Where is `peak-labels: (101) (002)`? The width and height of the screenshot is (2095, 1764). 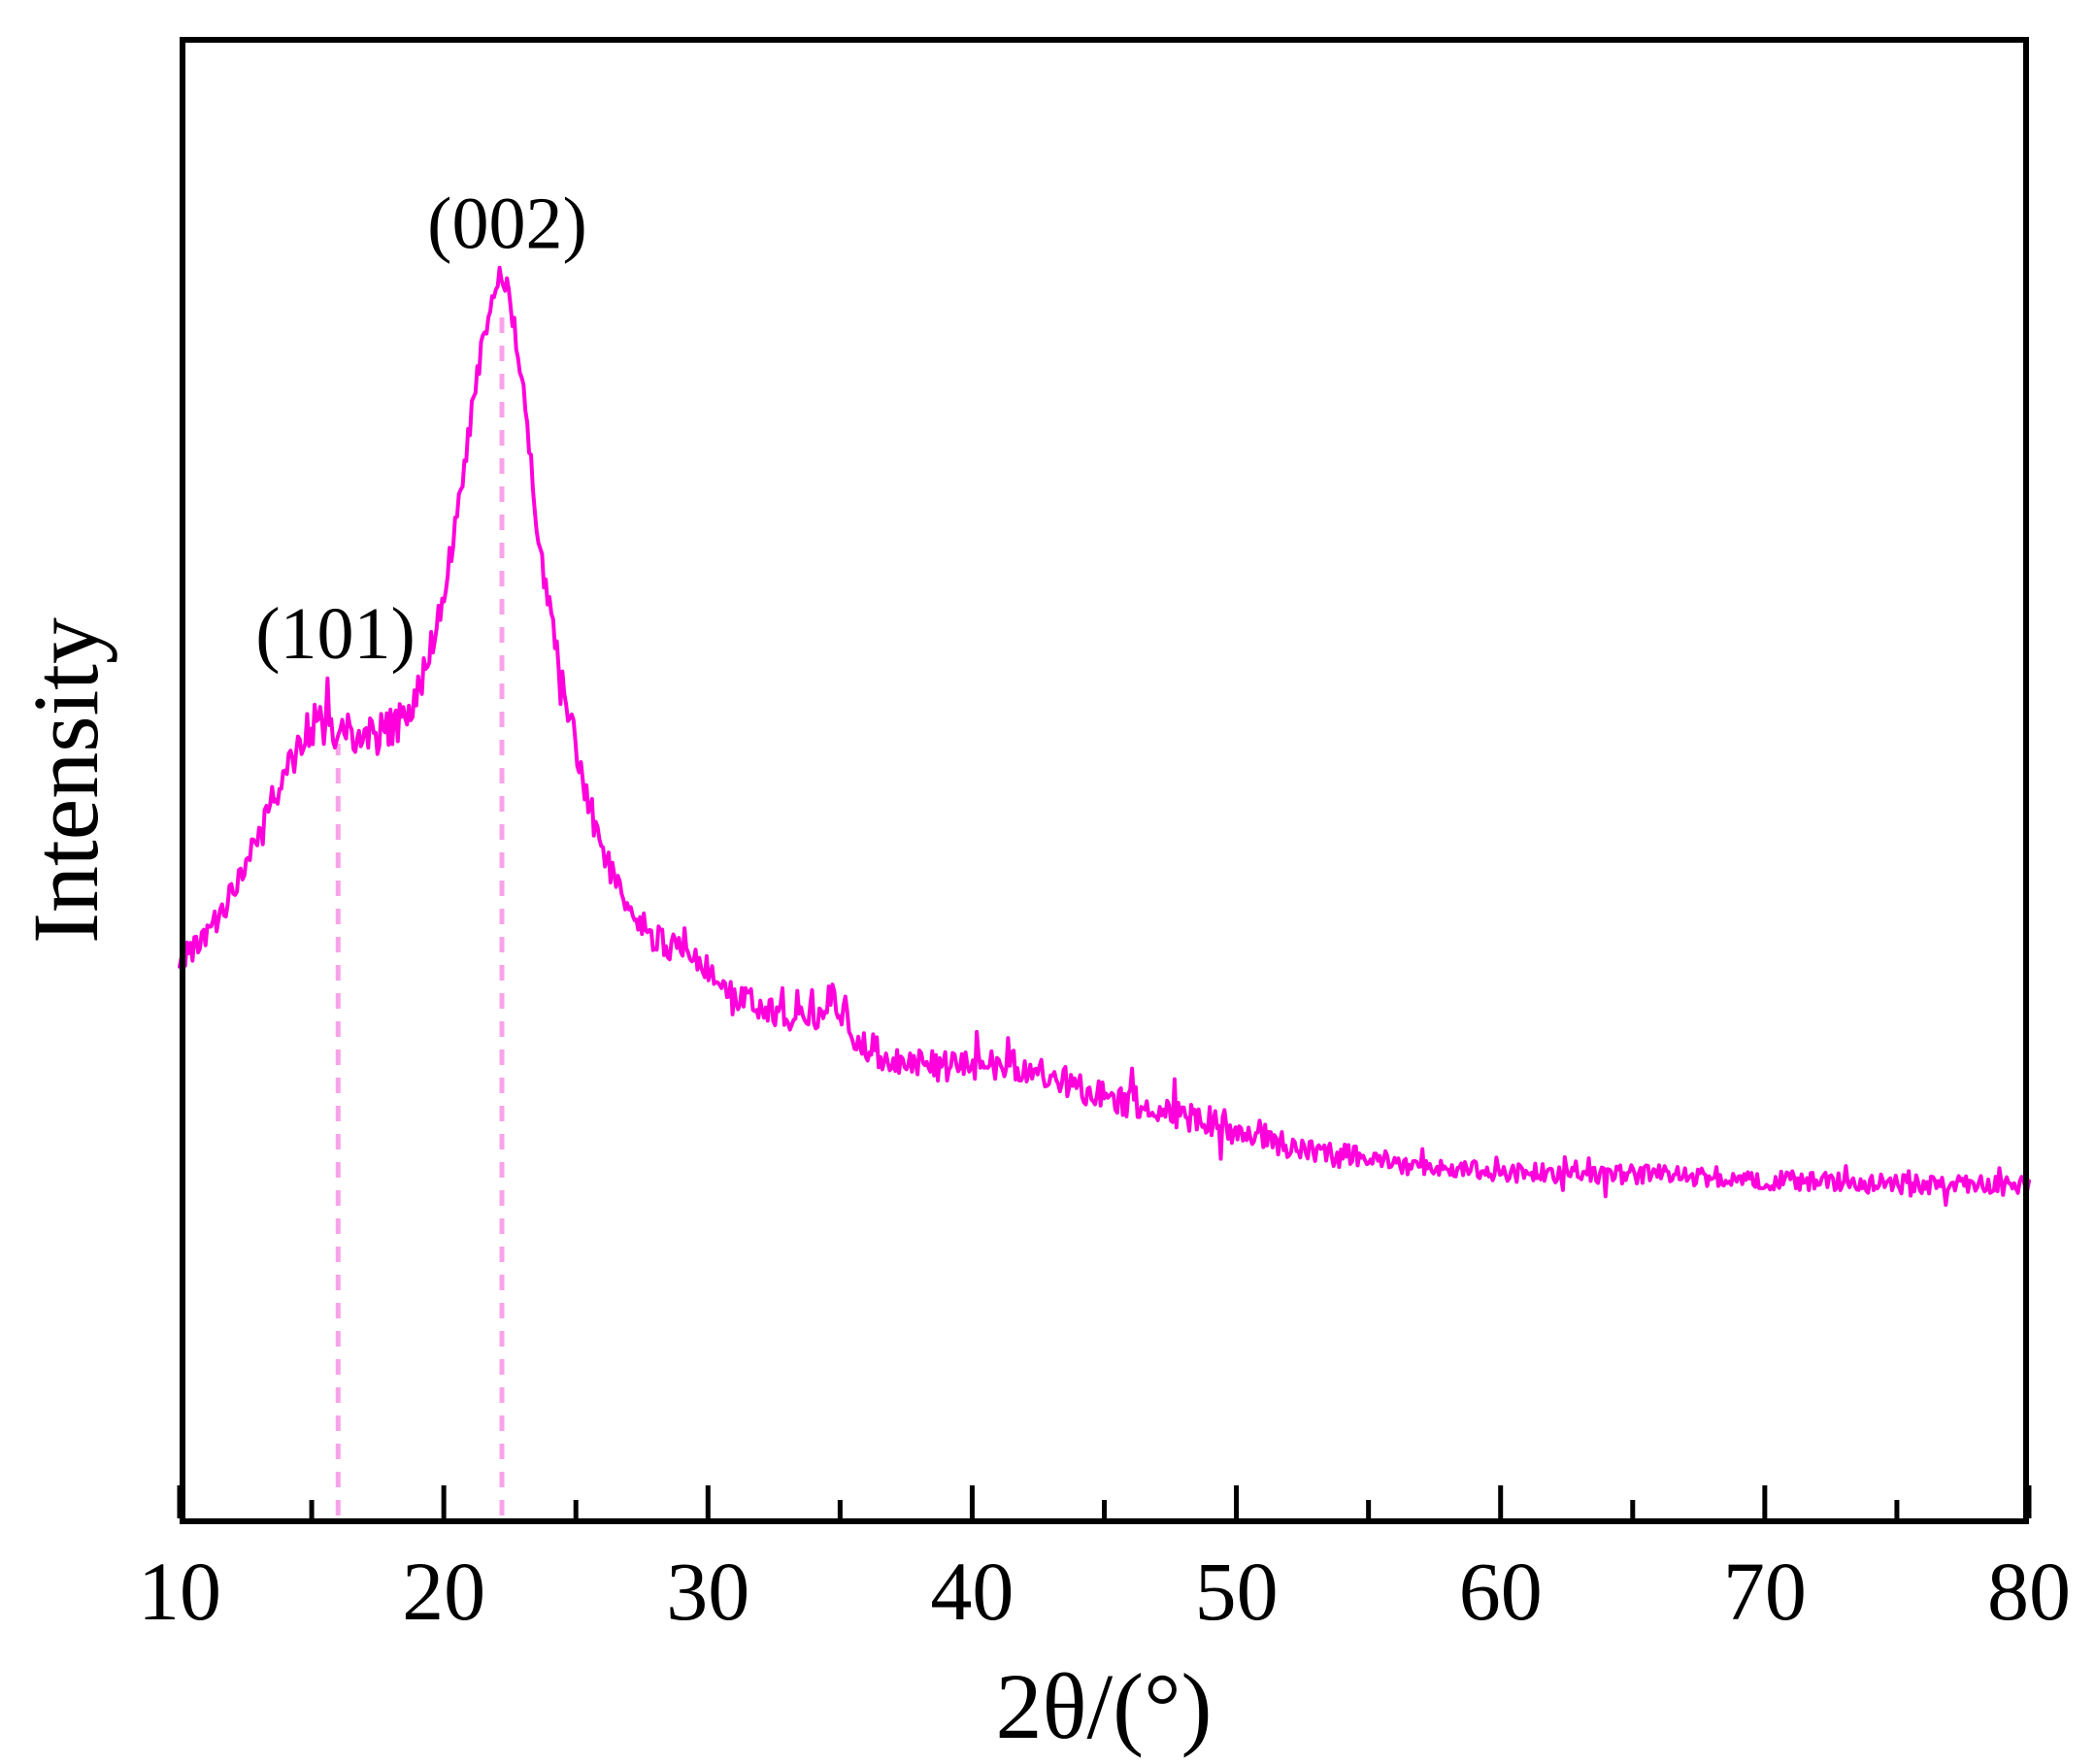 peak-labels: (101) (002) is located at coordinates (421, 429).